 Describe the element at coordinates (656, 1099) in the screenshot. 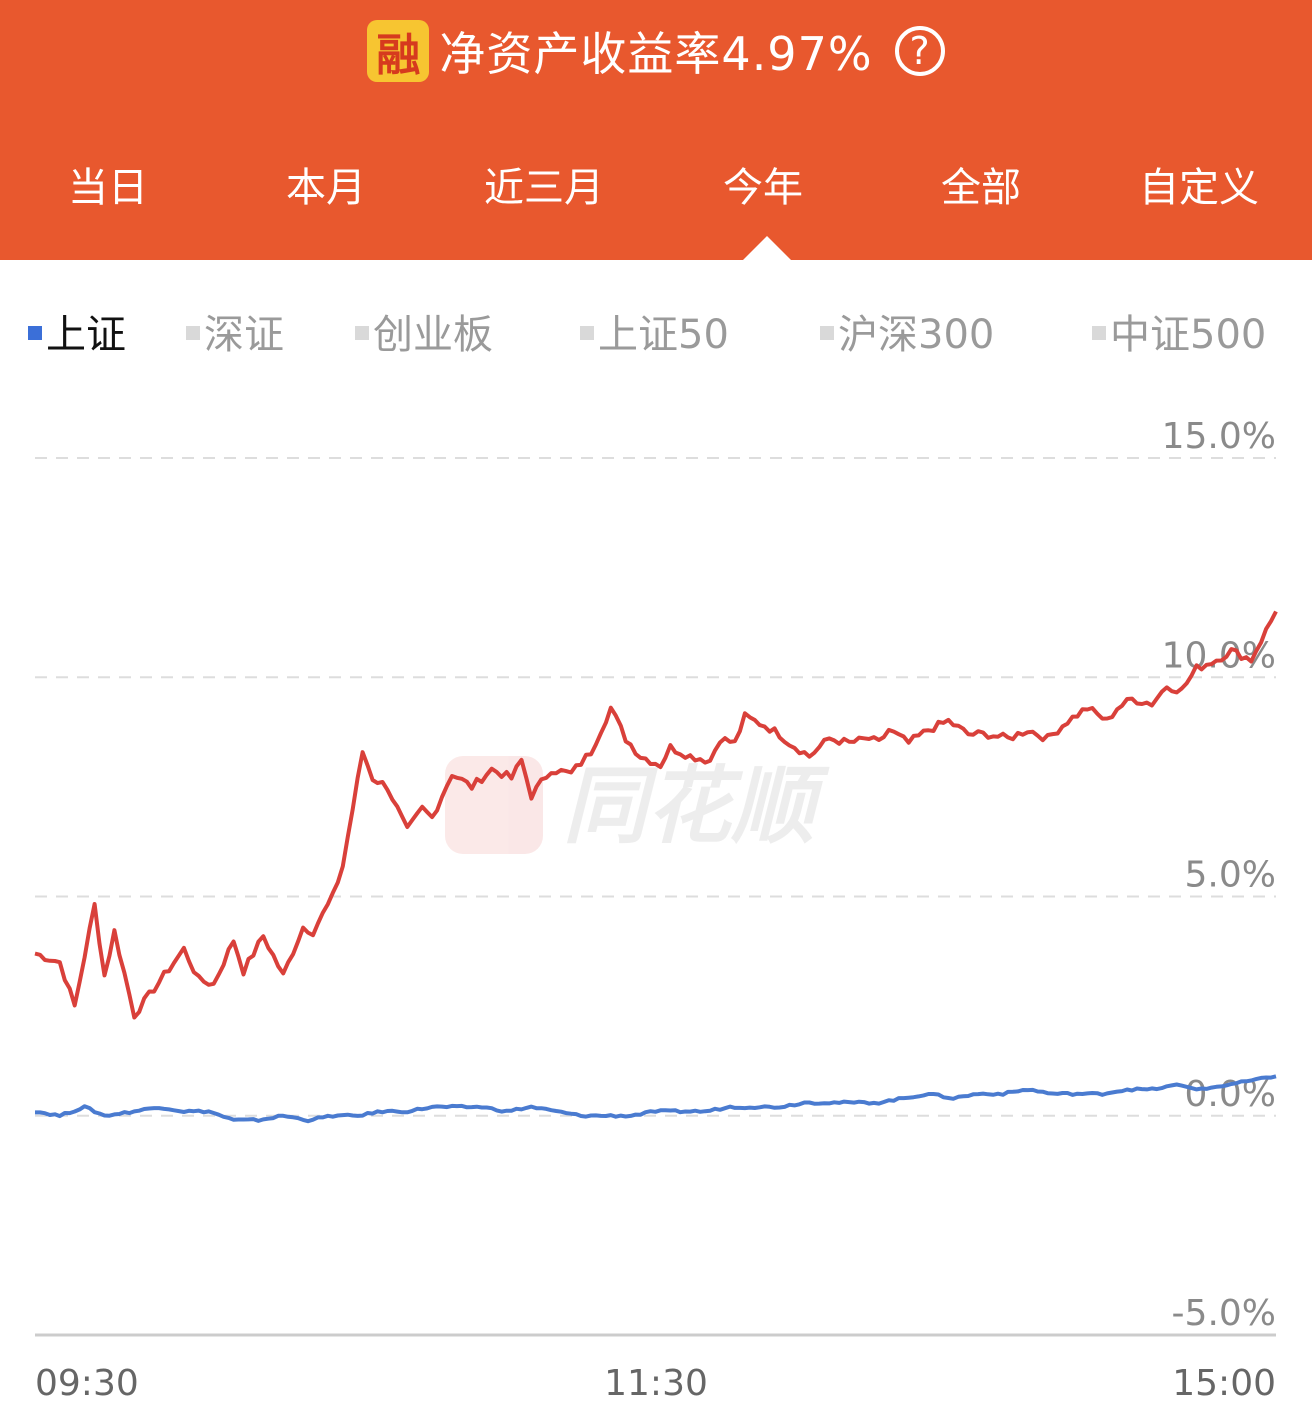

I see `index-line` at that location.